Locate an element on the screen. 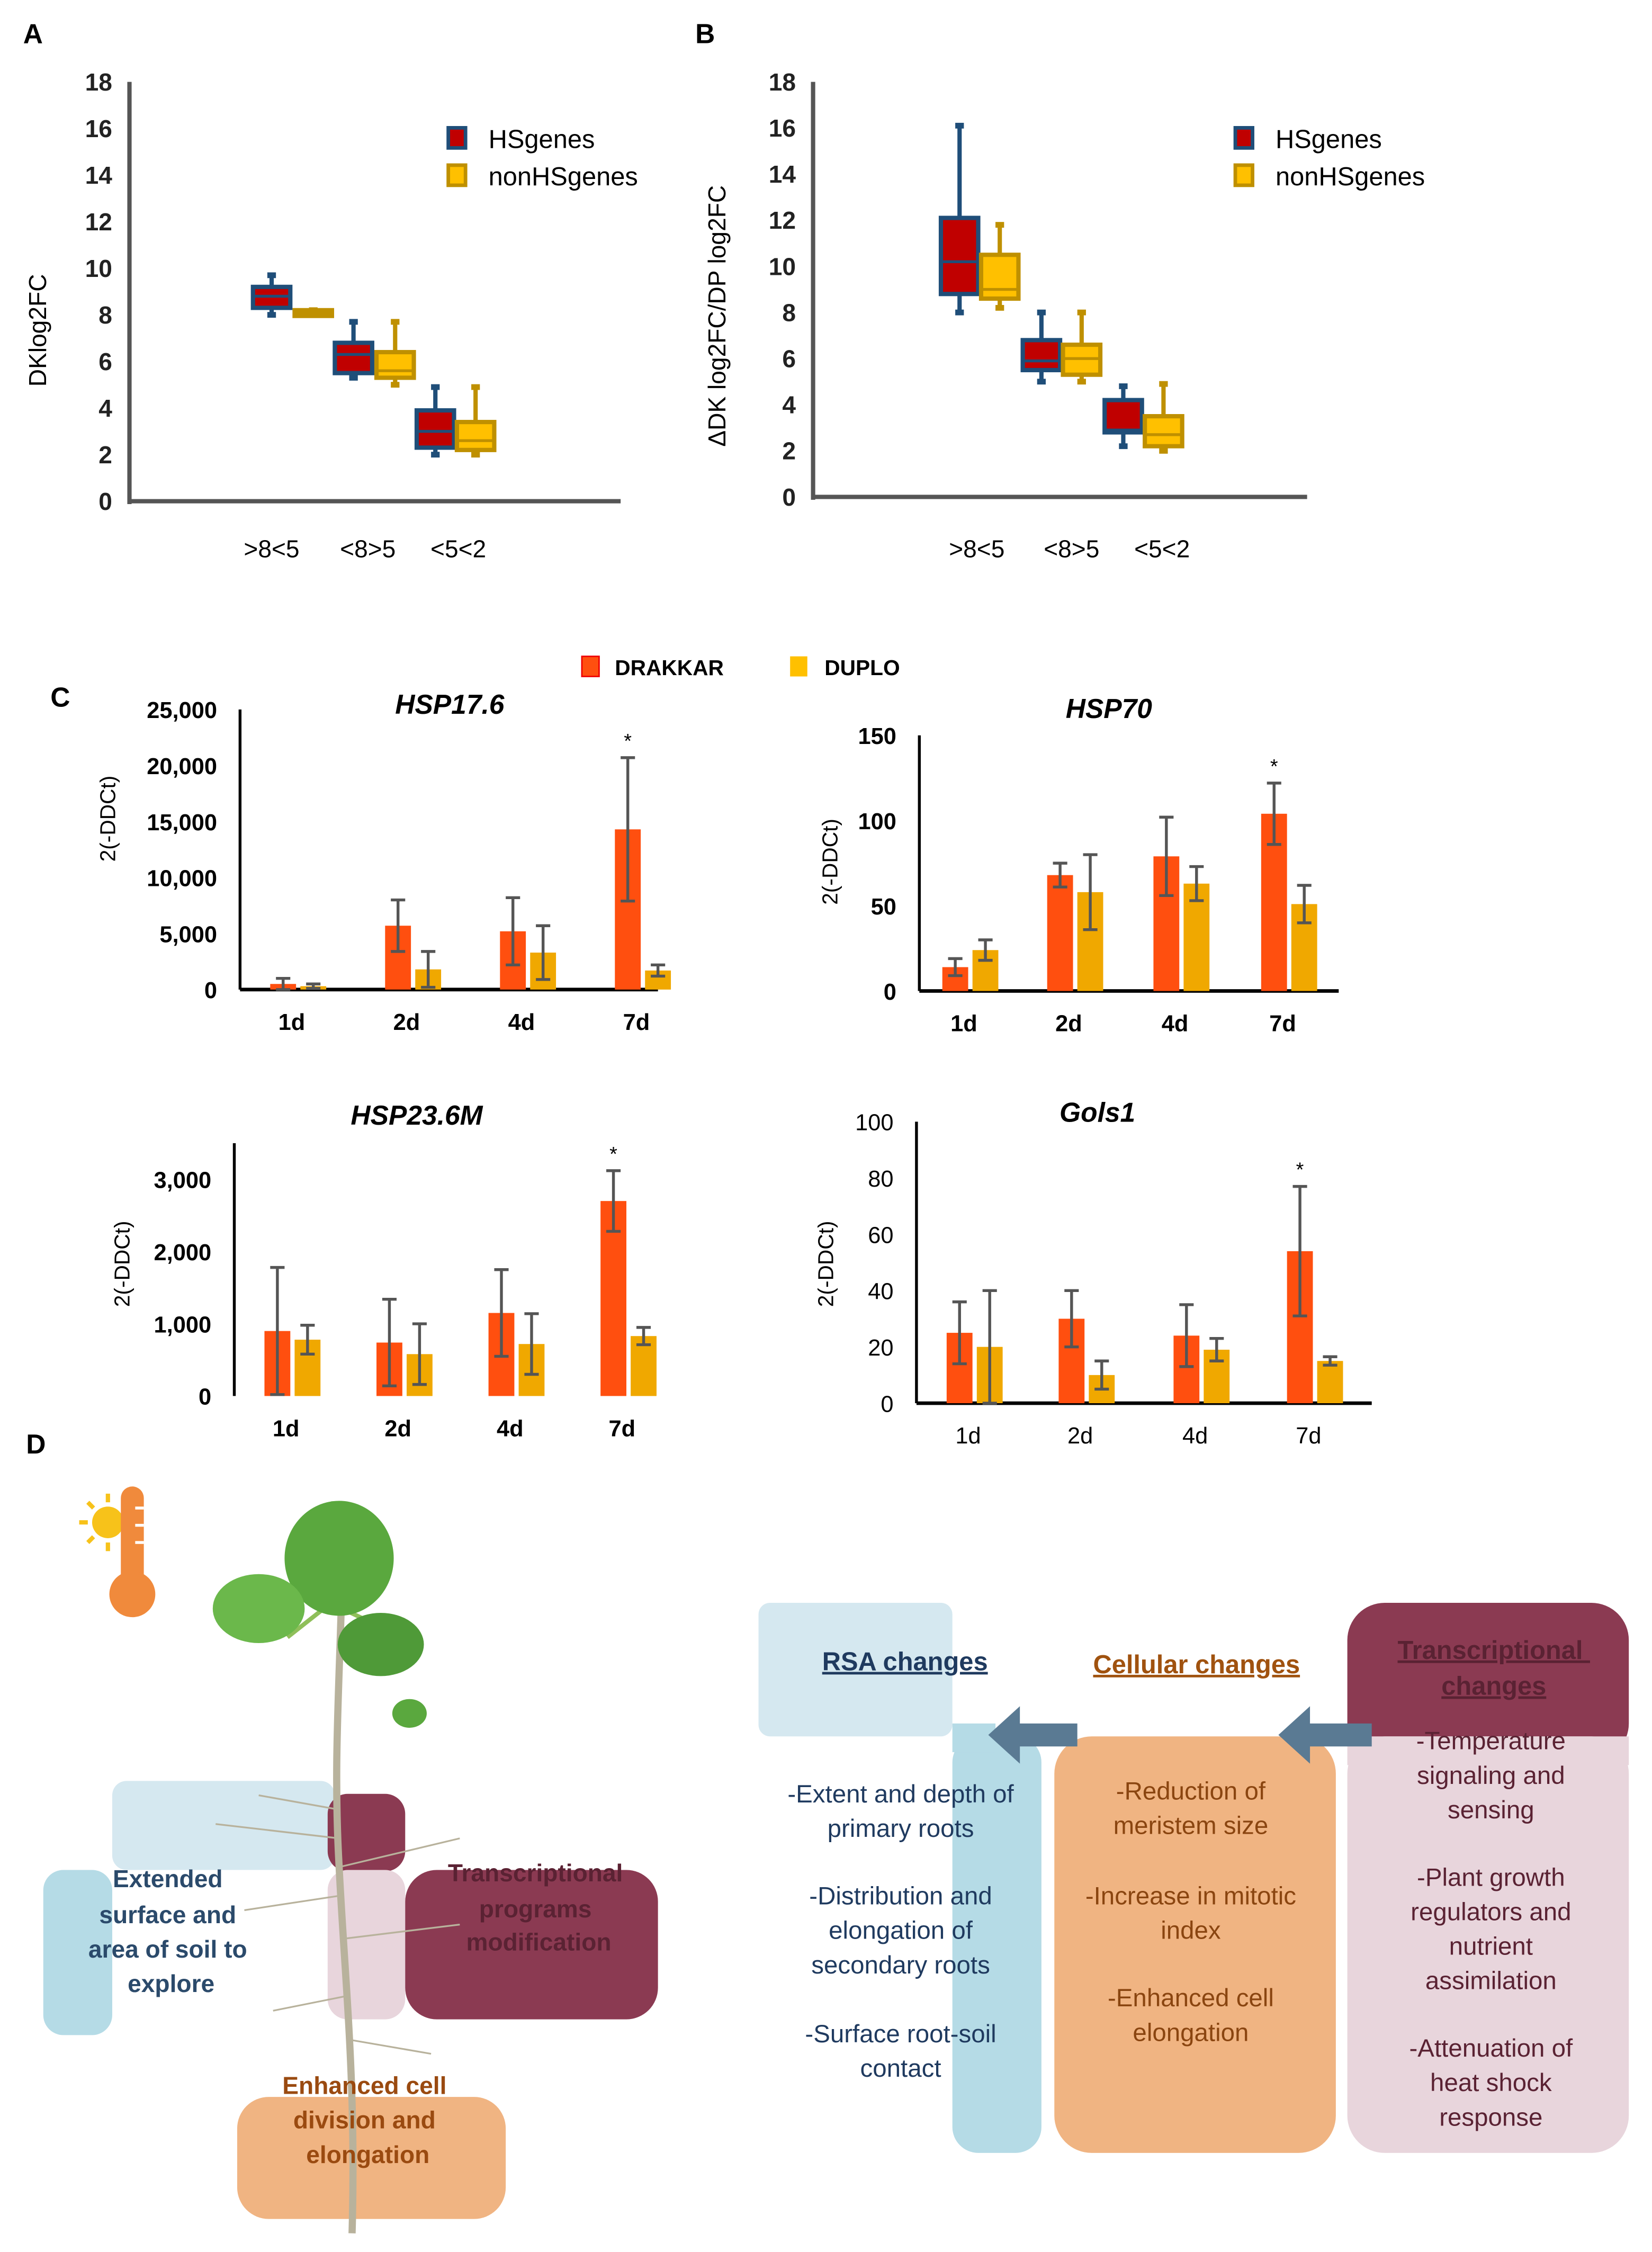 This screenshot has height=2252, width=1652. y-tick-label: 2 is located at coordinates (789, 451).